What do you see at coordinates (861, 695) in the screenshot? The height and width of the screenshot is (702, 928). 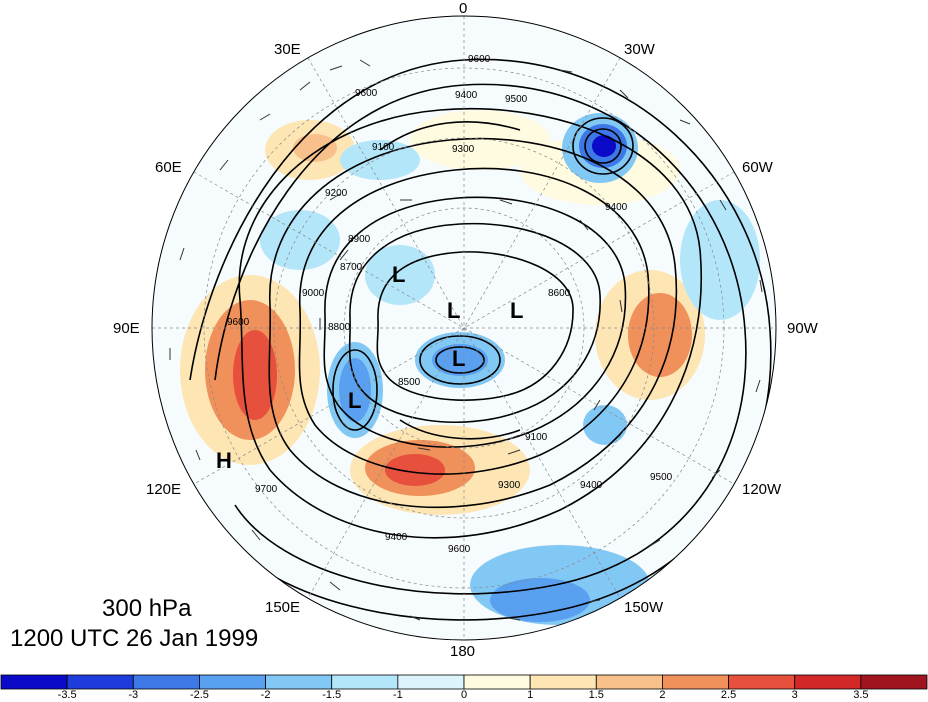 I see `colorbar-tick-label: 3.5` at bounding box center [861, 695].